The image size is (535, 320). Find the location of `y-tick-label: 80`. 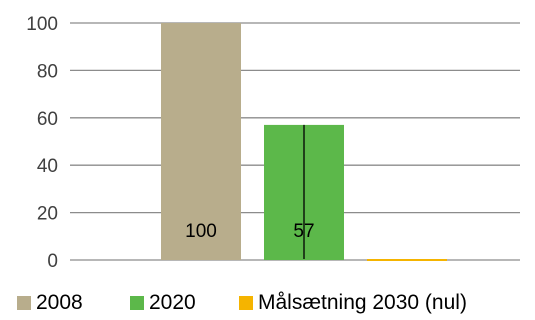

y-tick-label: 80 is located at coordinates (47, 71).